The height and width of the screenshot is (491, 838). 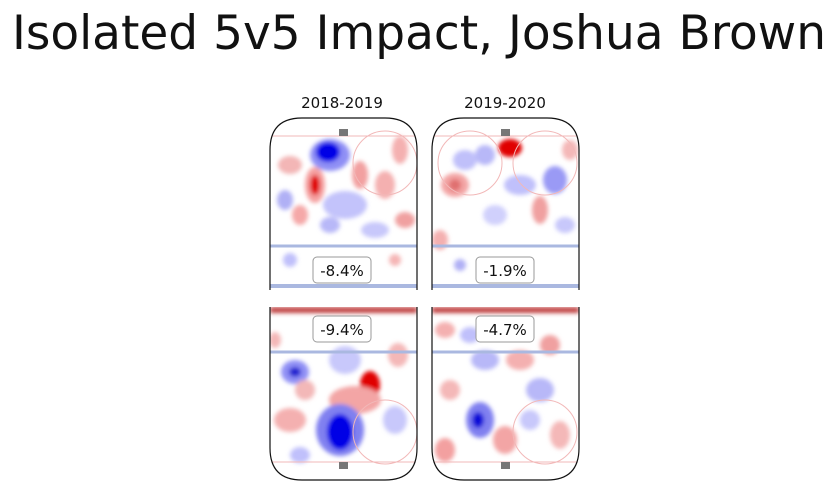 I want to click on panel-defense-2018-2019: -9.4%, so click(x=343, y=394).